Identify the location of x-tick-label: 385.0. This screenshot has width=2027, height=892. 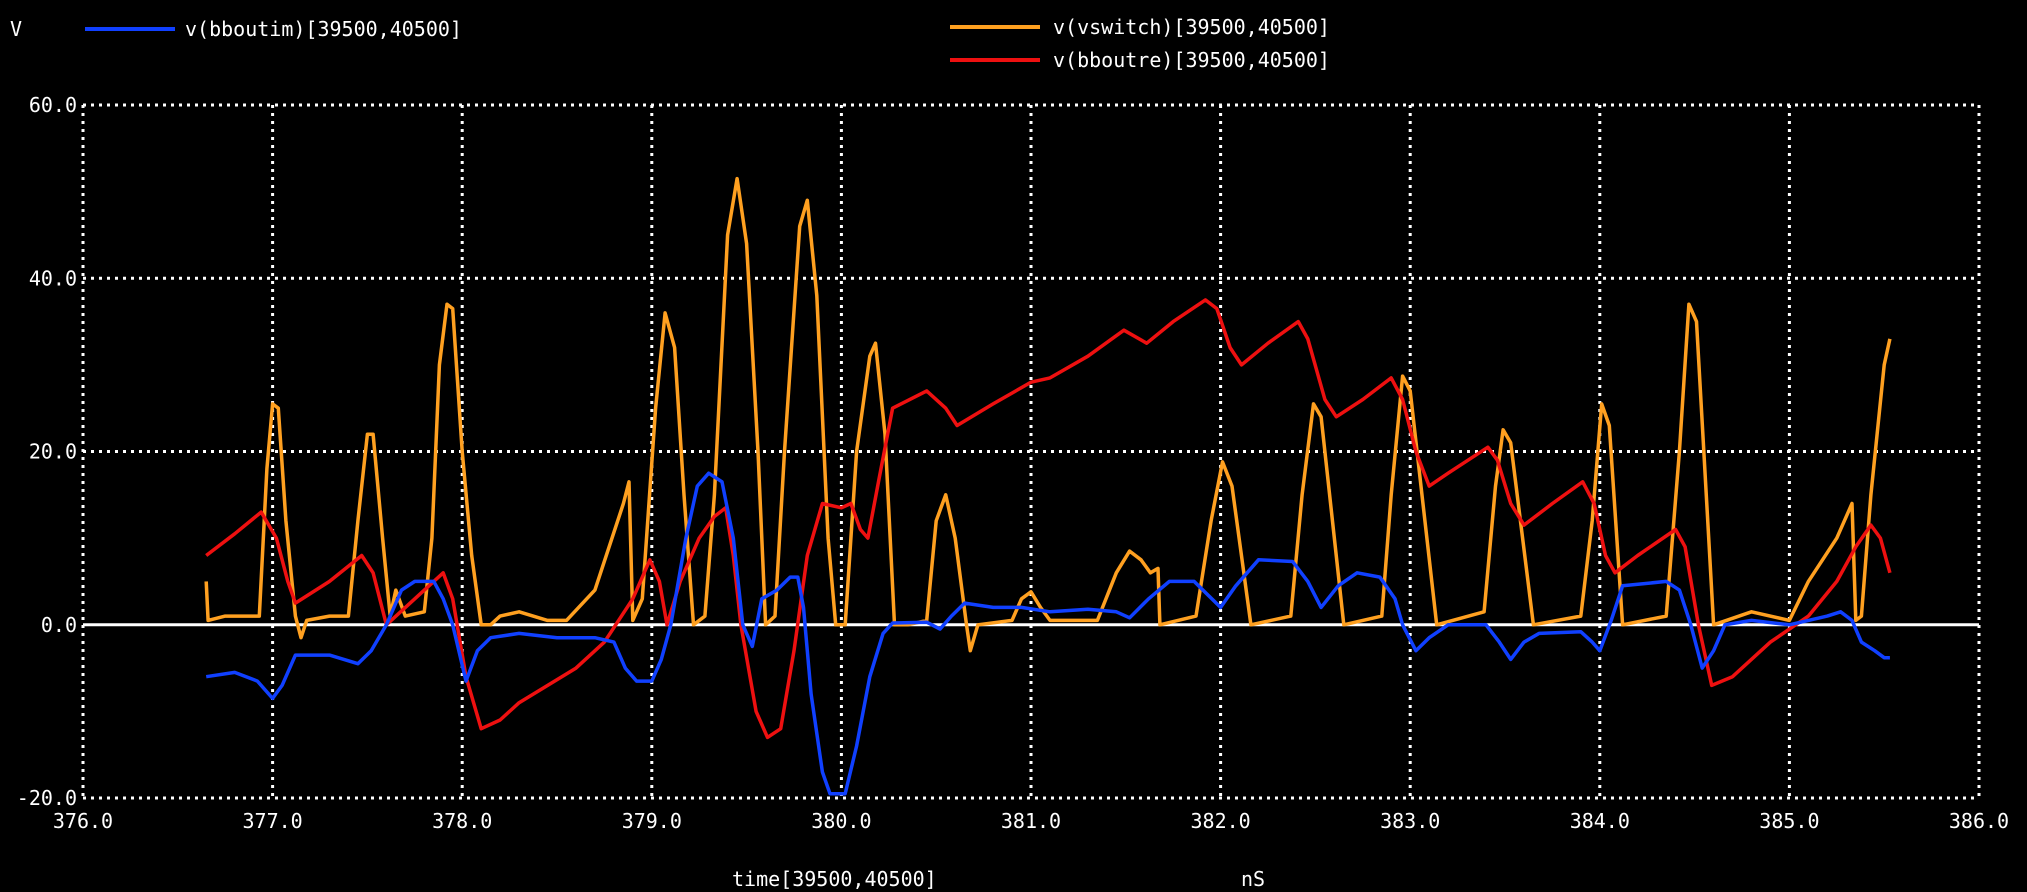
(1789, 821).